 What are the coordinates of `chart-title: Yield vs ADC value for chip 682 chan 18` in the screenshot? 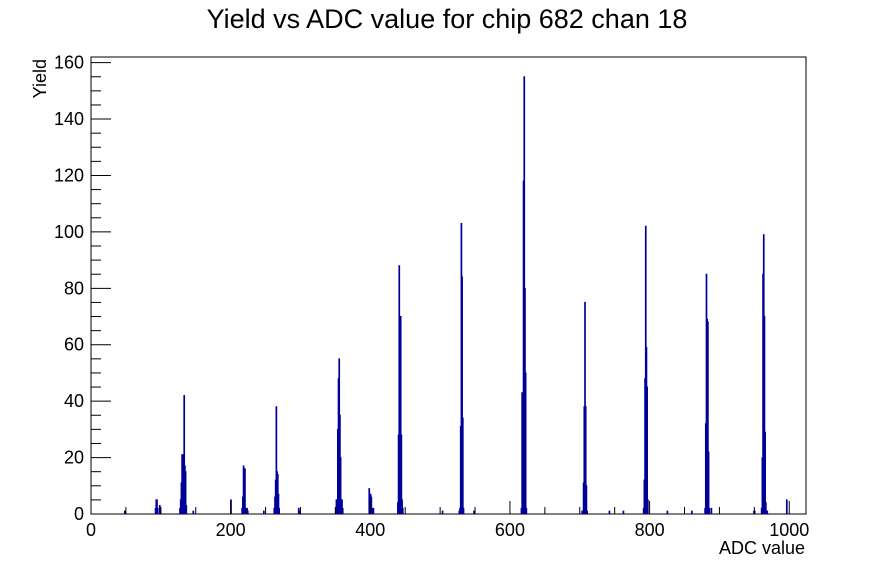 It's located at (447, 19).